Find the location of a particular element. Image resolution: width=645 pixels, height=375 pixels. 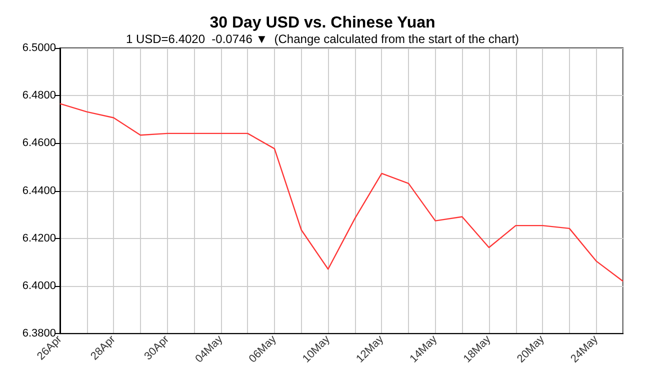

y-tick-label: 6.4000 is located at coordinates (39, 286).